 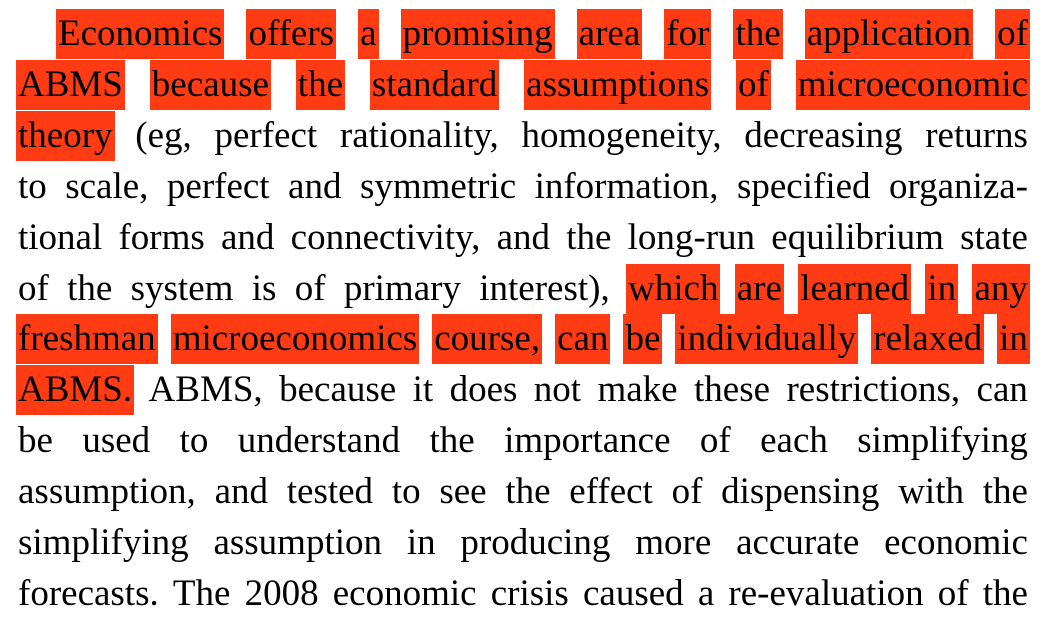 What do you see at coordinates (626, 186) in the screenshot?
I see `word: information,` at bounding box center [626, 186].